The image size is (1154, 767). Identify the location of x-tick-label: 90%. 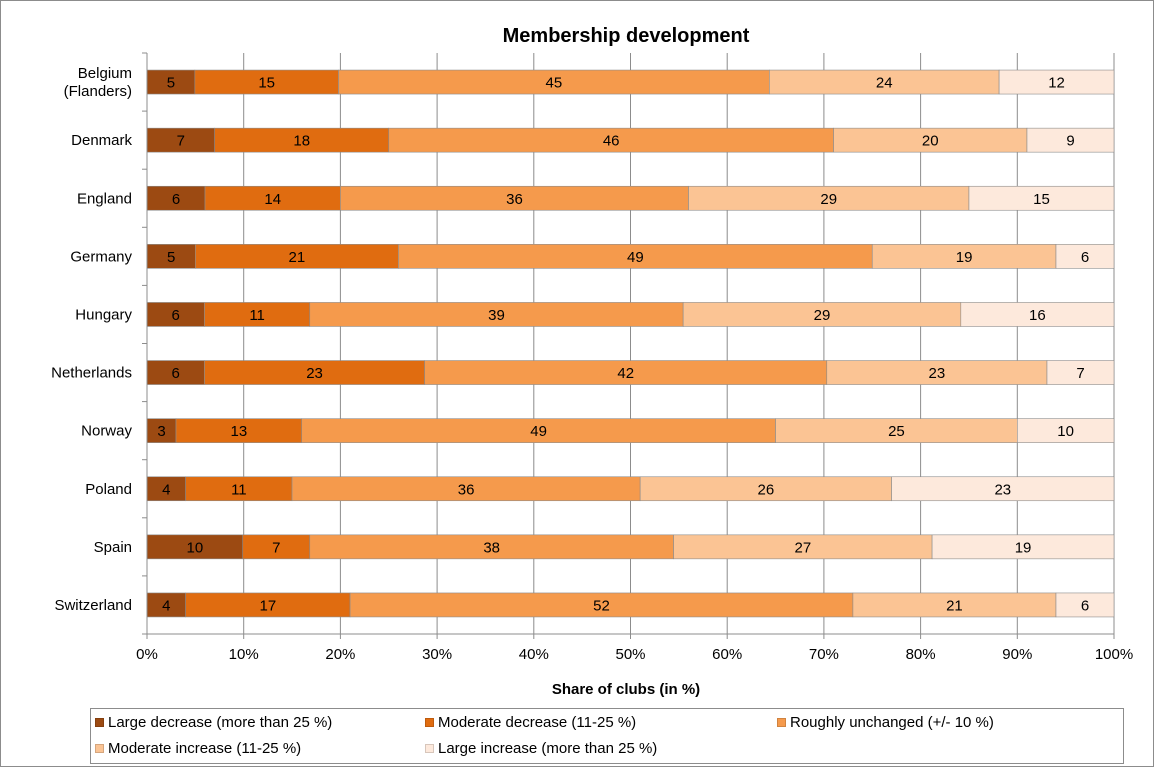
(1017, 654).